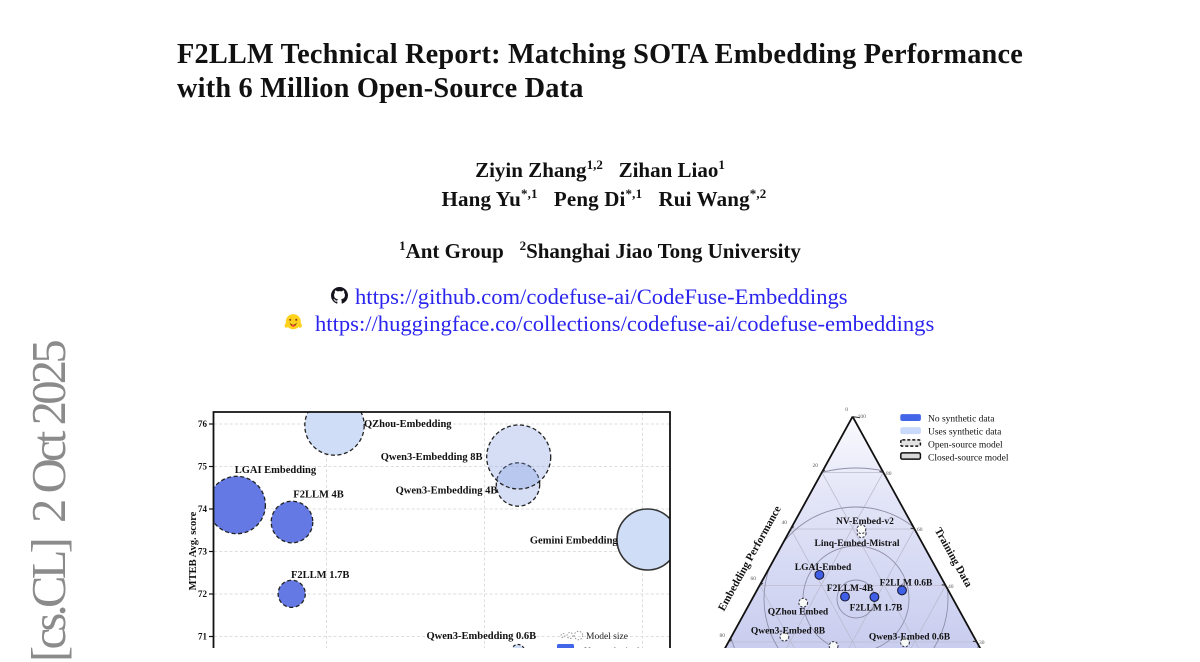 The image size is (1200, 662). What do you see at coordinates (906, 584) in the screenshot?
I see `svg-text: F2LLM 0.6B` at bounding box center [906, 584].